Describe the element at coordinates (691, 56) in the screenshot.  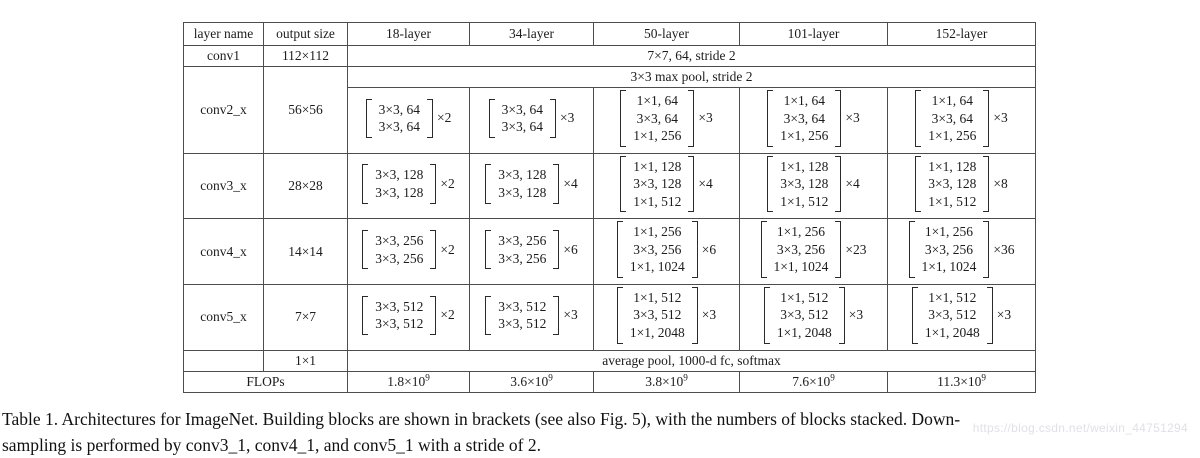
I see `conv1-spec-cell: 7×7, 64, stride 2` at that location.